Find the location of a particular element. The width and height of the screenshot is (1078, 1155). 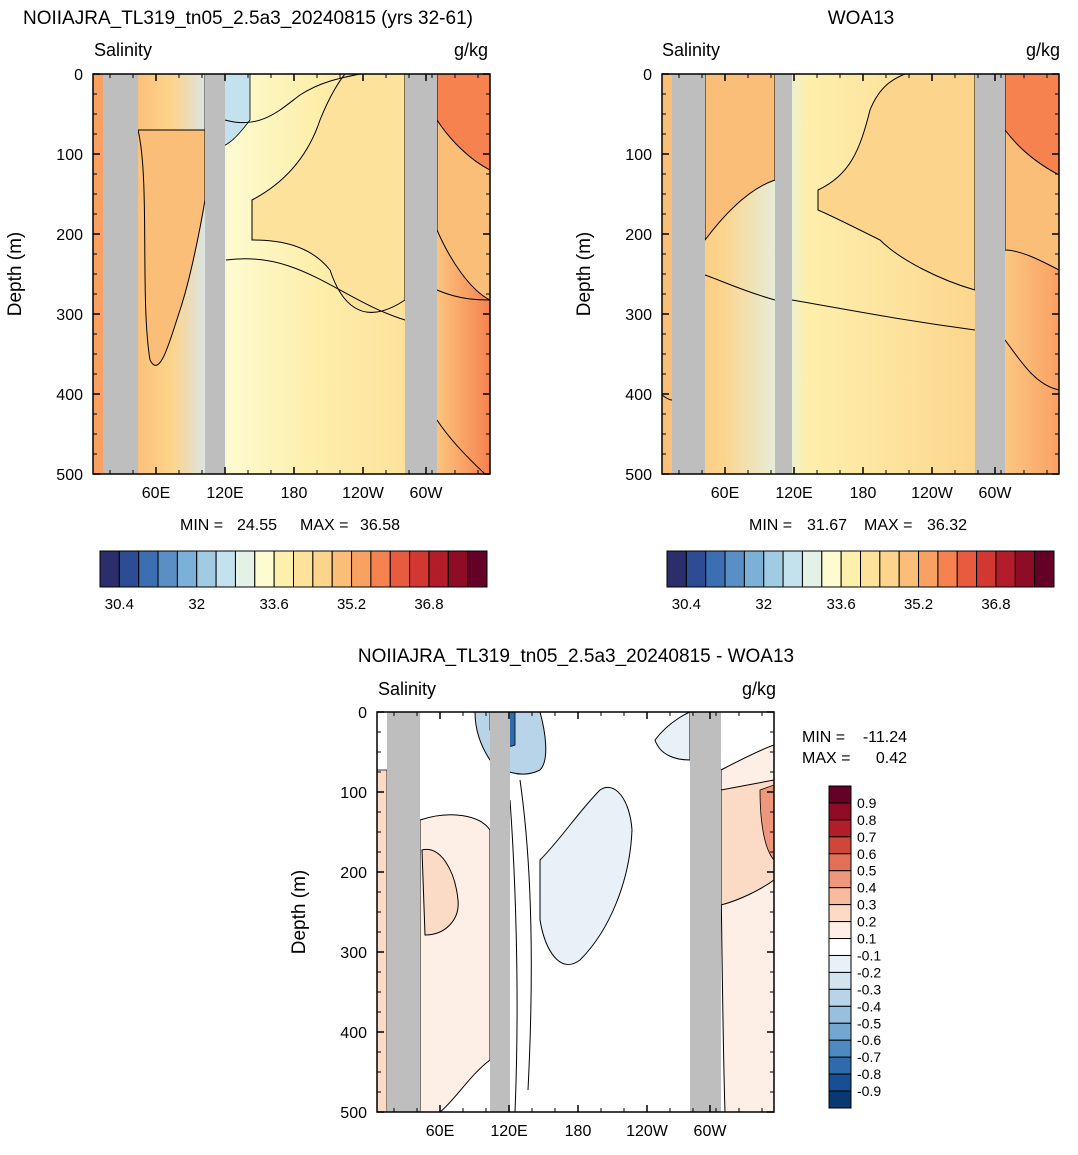

colorbar-label: 33.6 is located at coordinates (841, 604).